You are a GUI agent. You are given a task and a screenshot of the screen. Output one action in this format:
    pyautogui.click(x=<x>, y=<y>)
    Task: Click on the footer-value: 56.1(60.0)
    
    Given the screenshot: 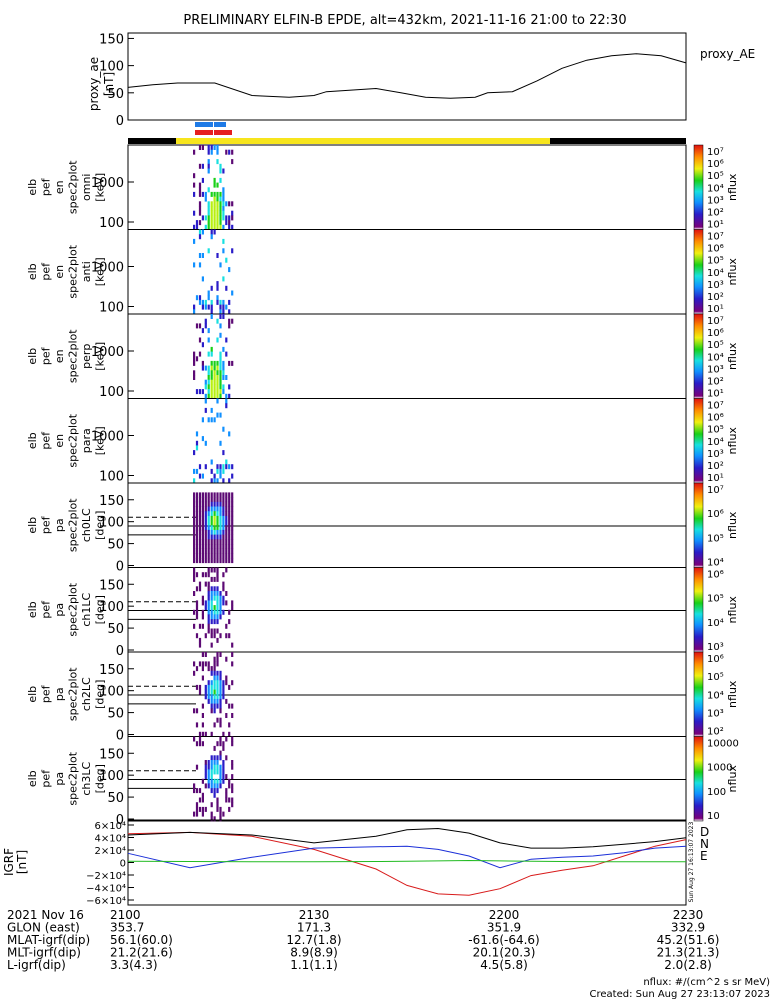 What is the action you would take?
    pyautogui.click(x=141, y=940)
    